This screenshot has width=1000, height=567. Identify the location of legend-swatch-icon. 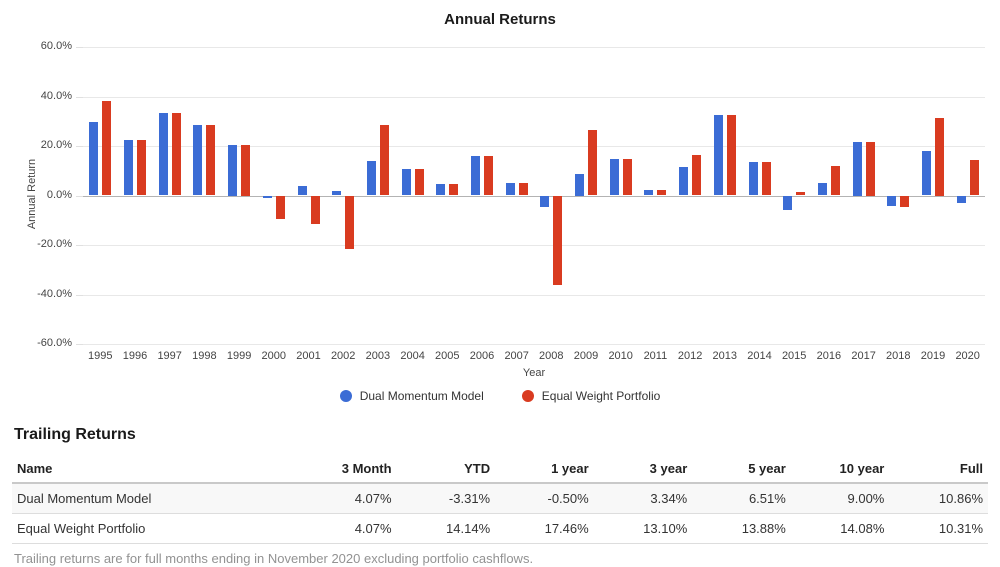
(345, 396).